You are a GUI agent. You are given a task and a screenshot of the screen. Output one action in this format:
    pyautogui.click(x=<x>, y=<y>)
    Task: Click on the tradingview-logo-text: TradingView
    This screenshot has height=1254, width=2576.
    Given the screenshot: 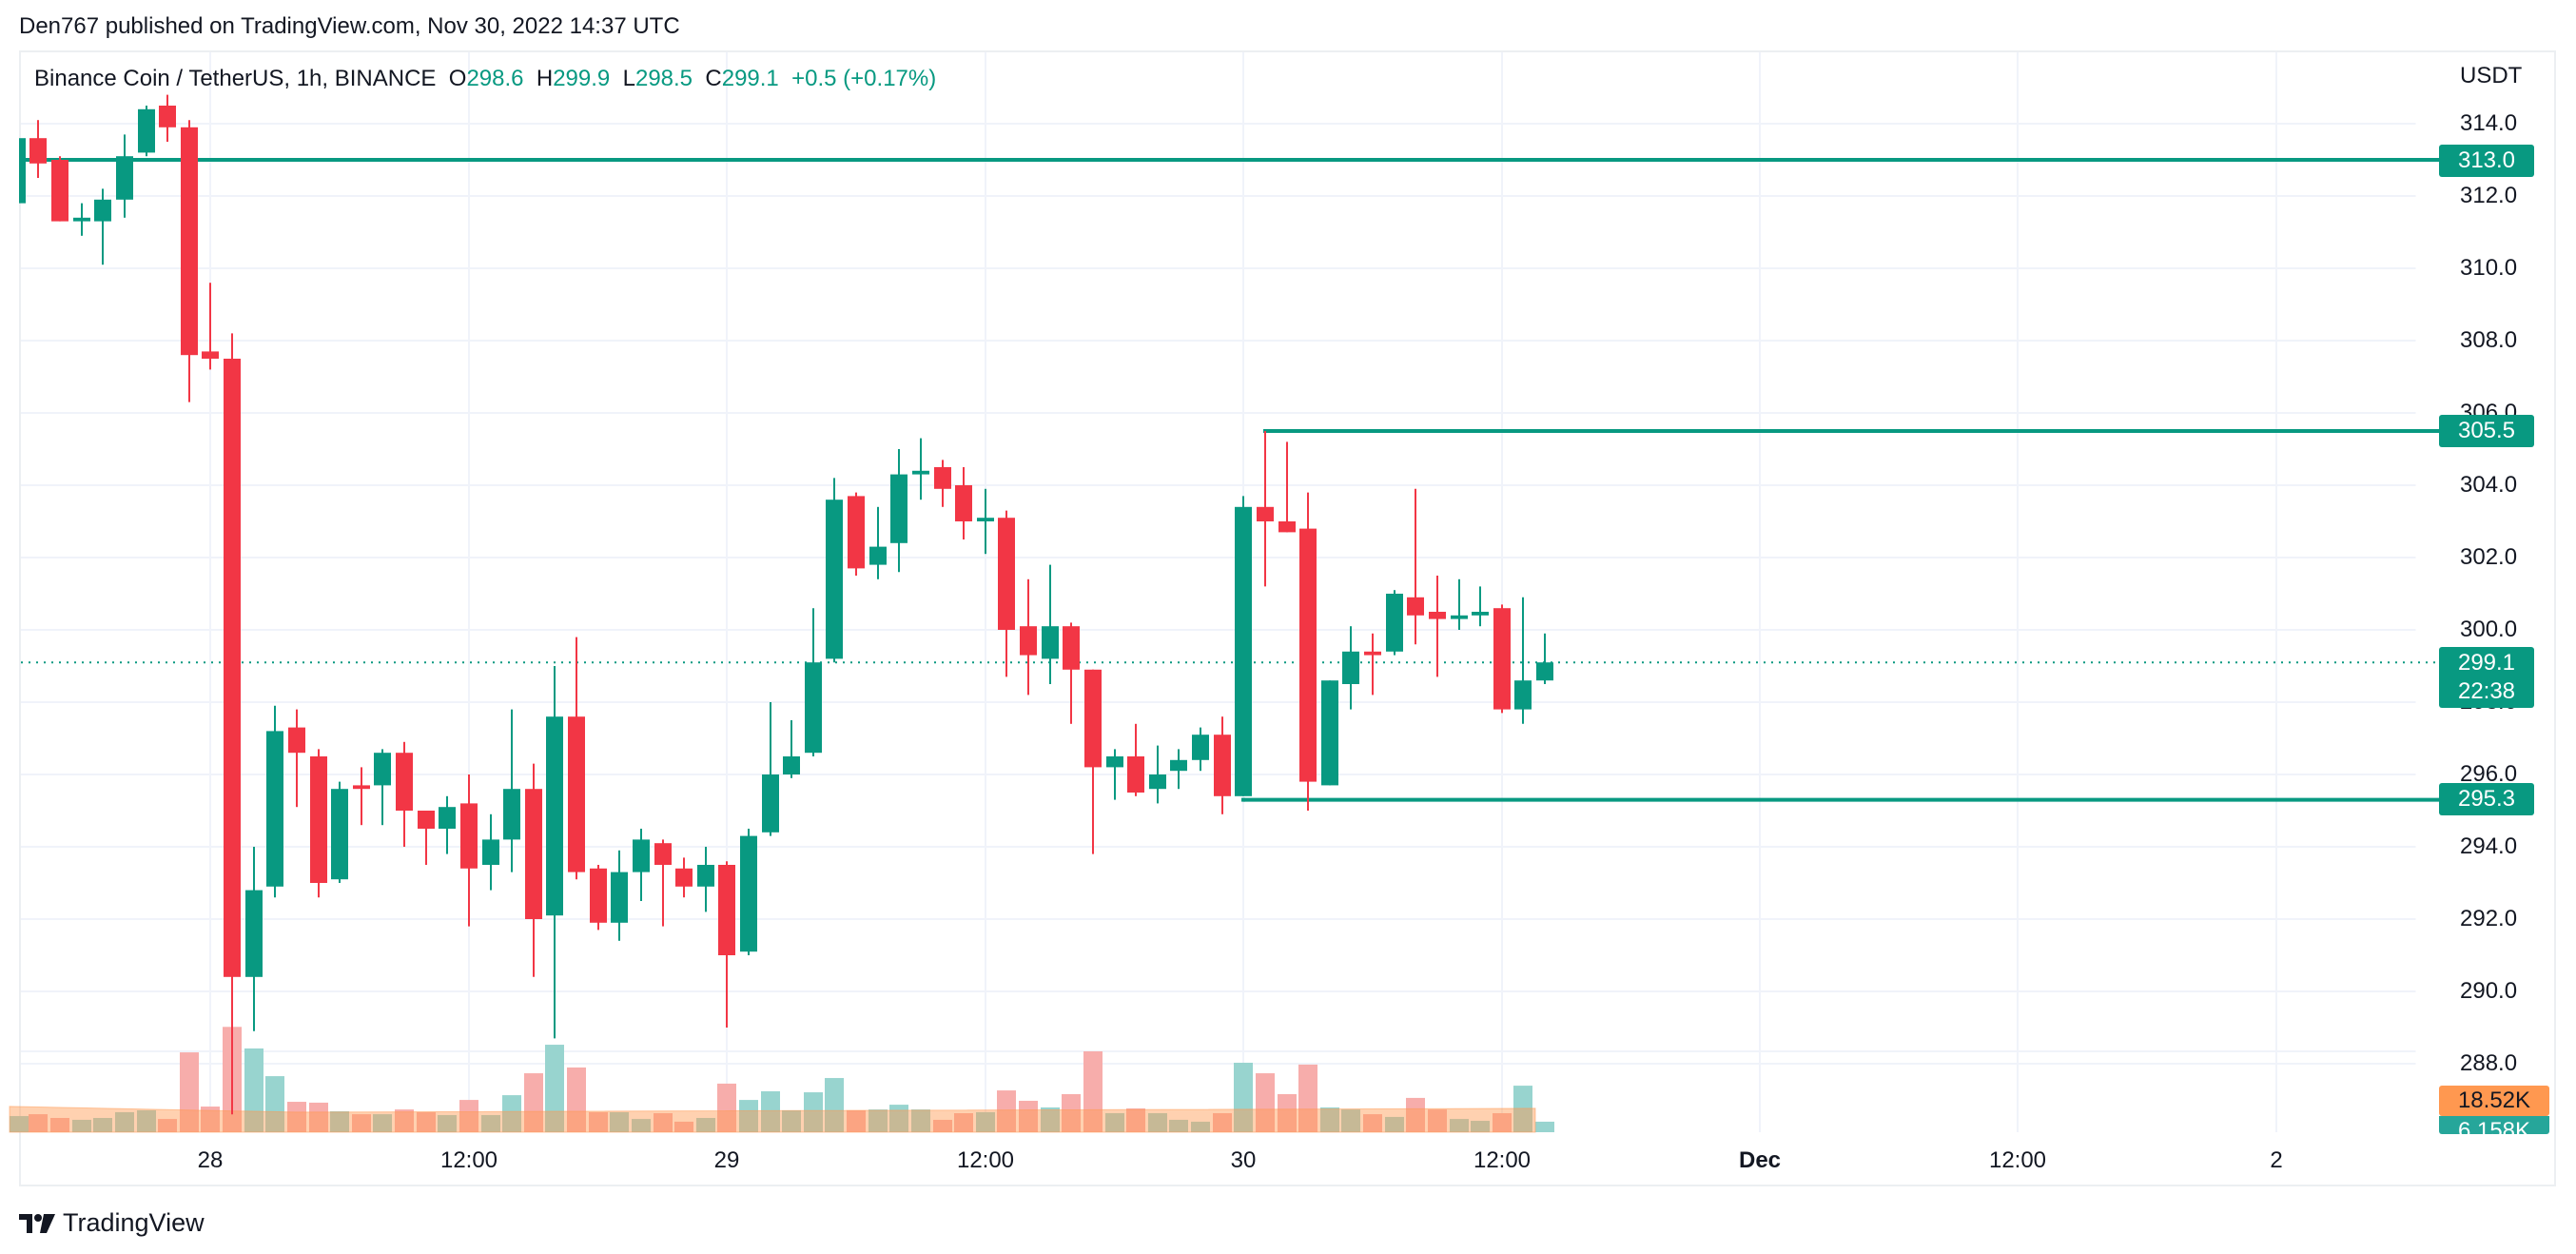 What is the action you would take?
    pyautogui.click(x=134, y=1222)
    